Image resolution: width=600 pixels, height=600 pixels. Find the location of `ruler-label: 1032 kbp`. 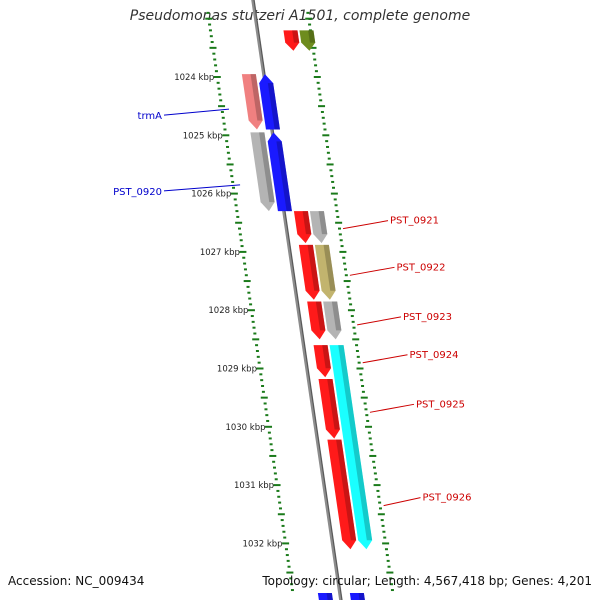

ruler-label: 1032 kbp is located at coordinates (263, 544).